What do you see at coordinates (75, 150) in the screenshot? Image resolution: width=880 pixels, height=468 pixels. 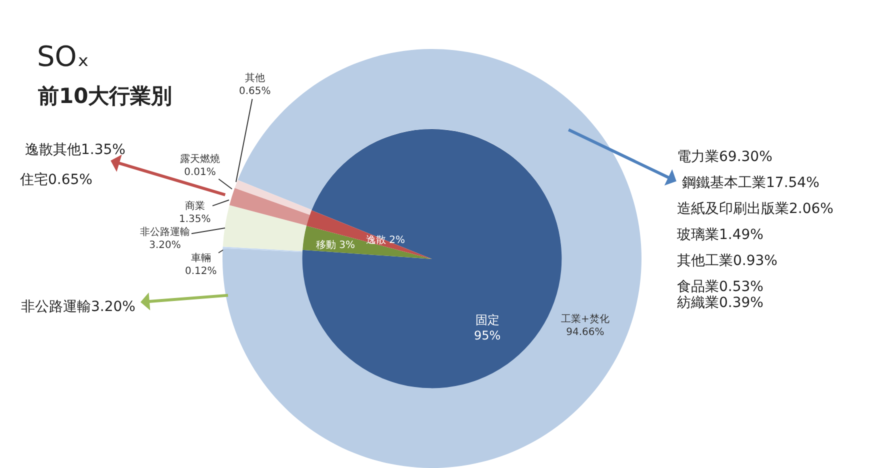 I see `text: 逸散其他1.35%` at bounding box center [75, 150].